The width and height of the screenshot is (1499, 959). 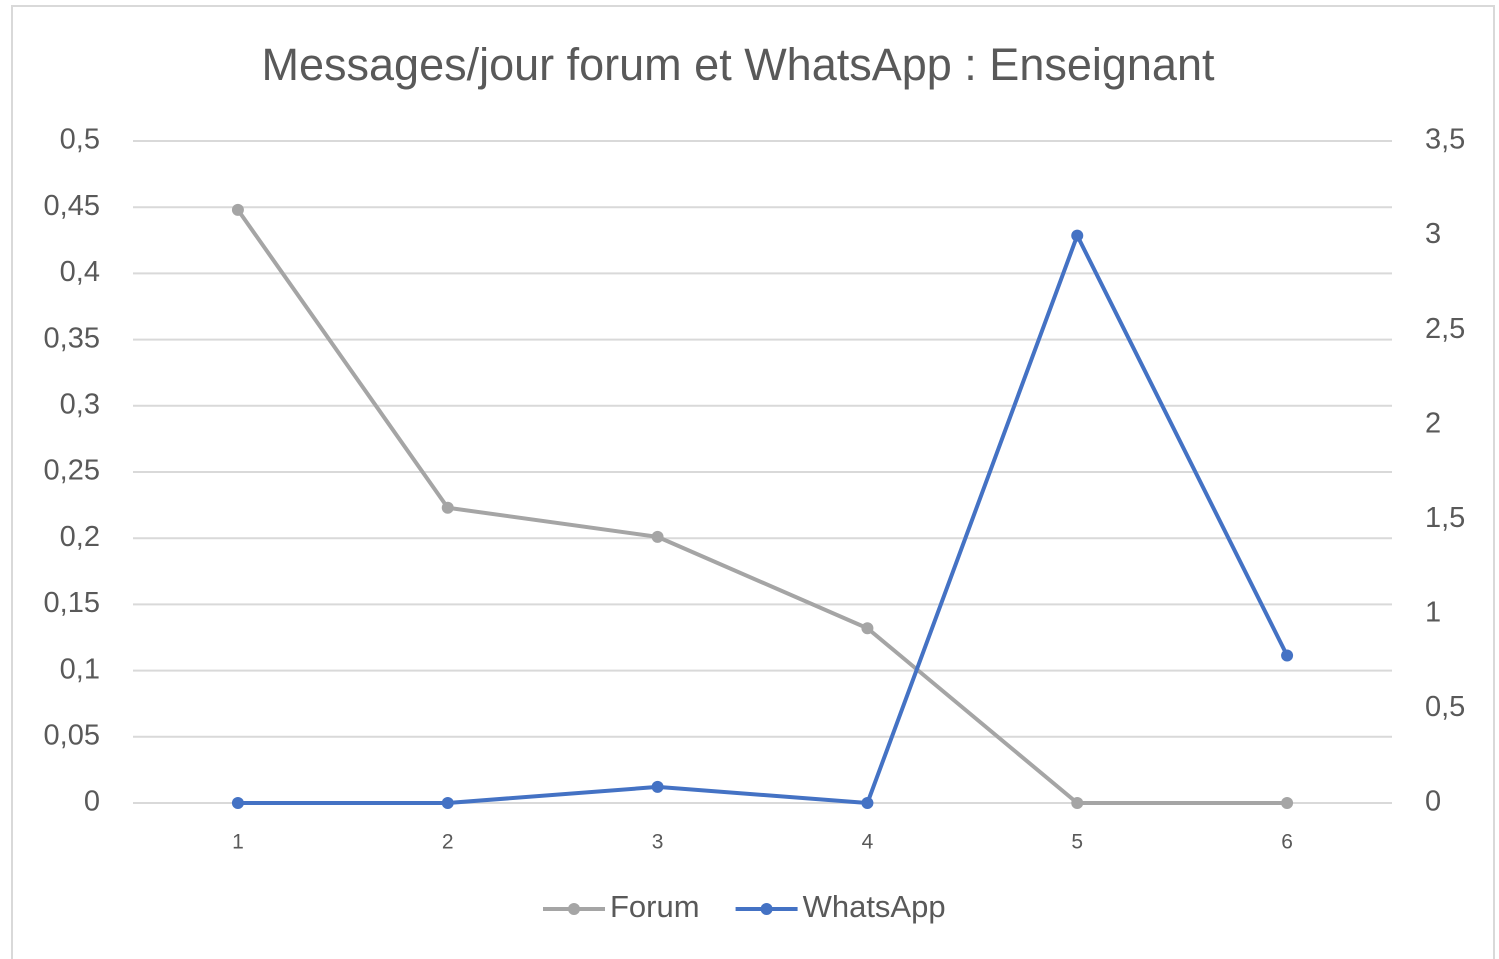 I want to click on y-tick-label: 0,5, so click(x=80, y=140).